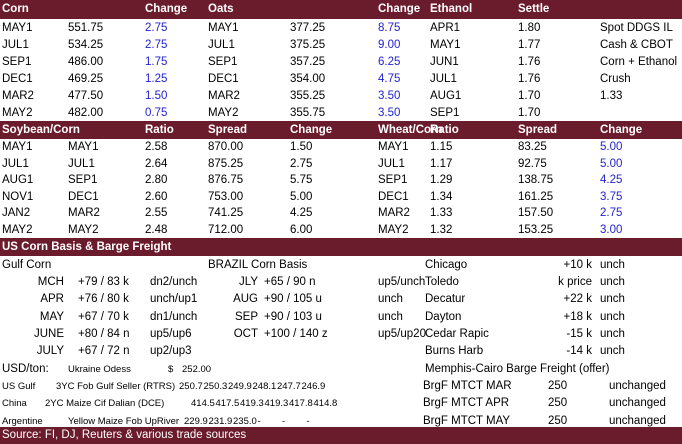 The image size is (682, 444). I want to click on basis: +67 / 70 k, so click(103, 316).